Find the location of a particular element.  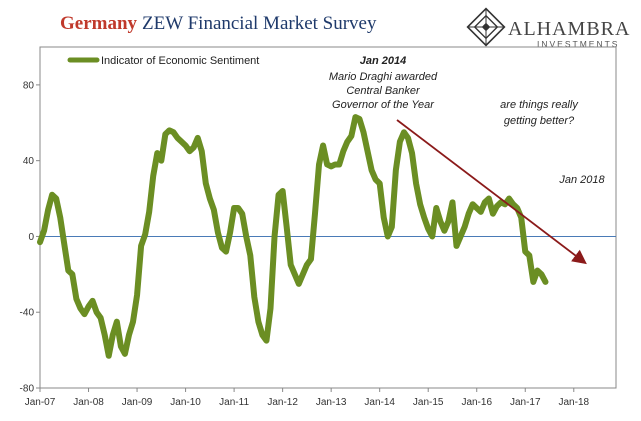

annotation-draghi-line: Mario Draghi awarded is located at coordinates (383, 77).